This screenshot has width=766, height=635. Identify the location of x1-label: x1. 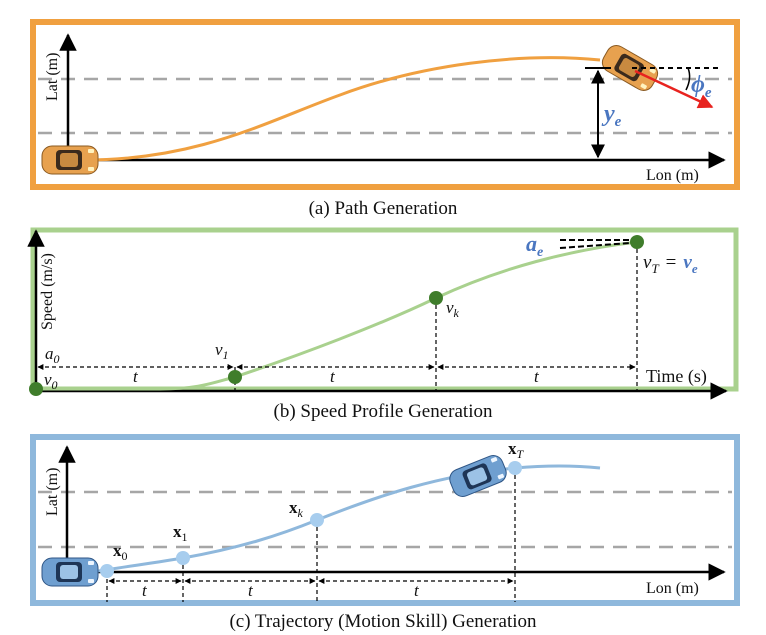
(180, 533).